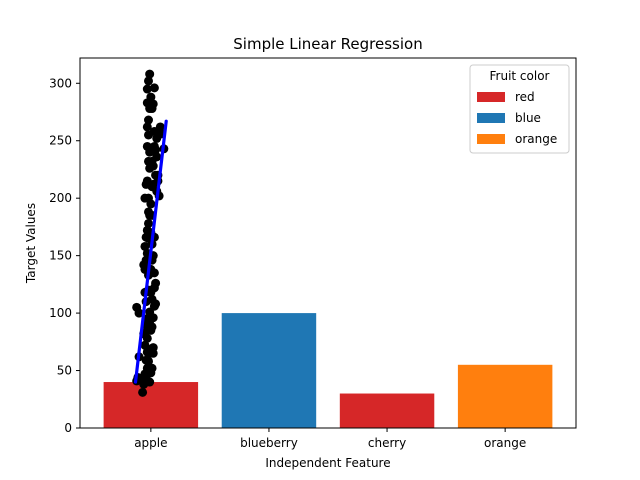 The image size is (640, 480). What do you see at coordinates (269, 370) in the screenshot?
I see `bar-blueberry` at bounding box center [269, 370].